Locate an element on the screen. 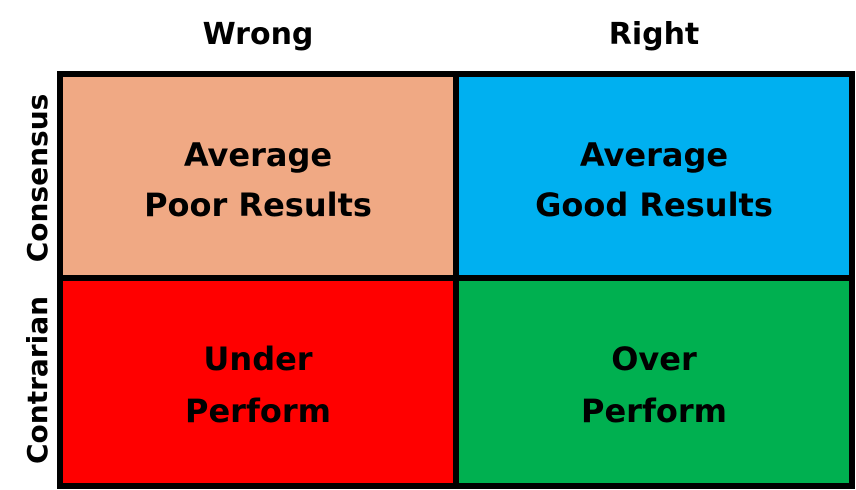 The width and height of the screenshot is (856, 490). row-label: Contrarian is located at coordinates (37, 380).